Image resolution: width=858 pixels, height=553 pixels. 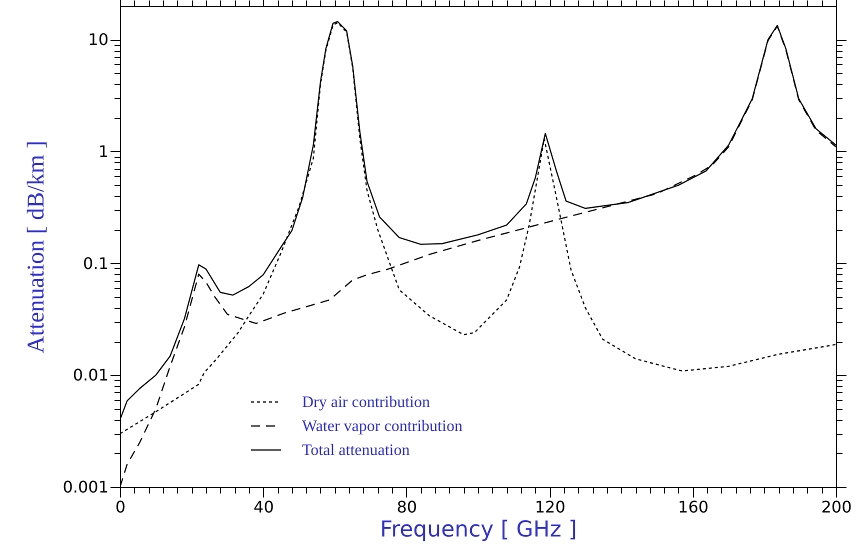 I want to click on x-tick-label: 160, so click(x=693, y=507).